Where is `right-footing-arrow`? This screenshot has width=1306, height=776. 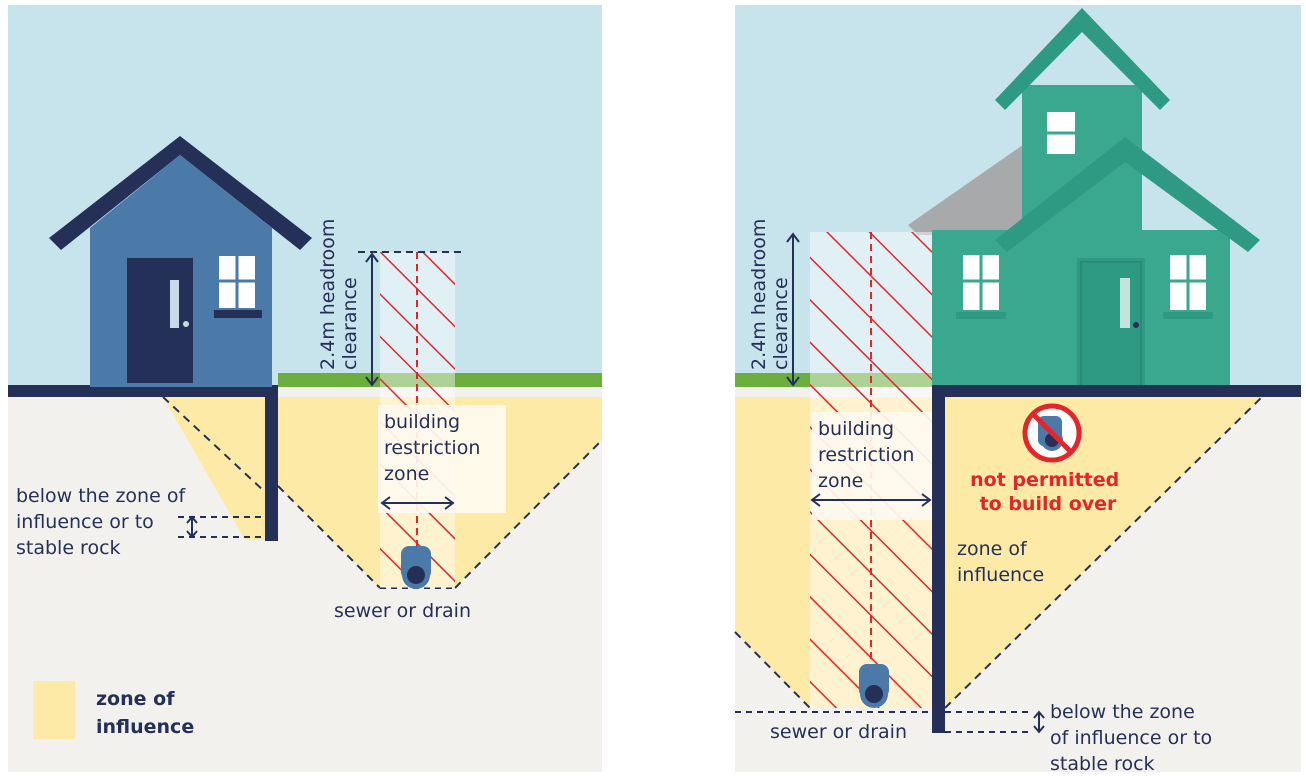 right-footing-arrow is located at coordinates (1039, 722).